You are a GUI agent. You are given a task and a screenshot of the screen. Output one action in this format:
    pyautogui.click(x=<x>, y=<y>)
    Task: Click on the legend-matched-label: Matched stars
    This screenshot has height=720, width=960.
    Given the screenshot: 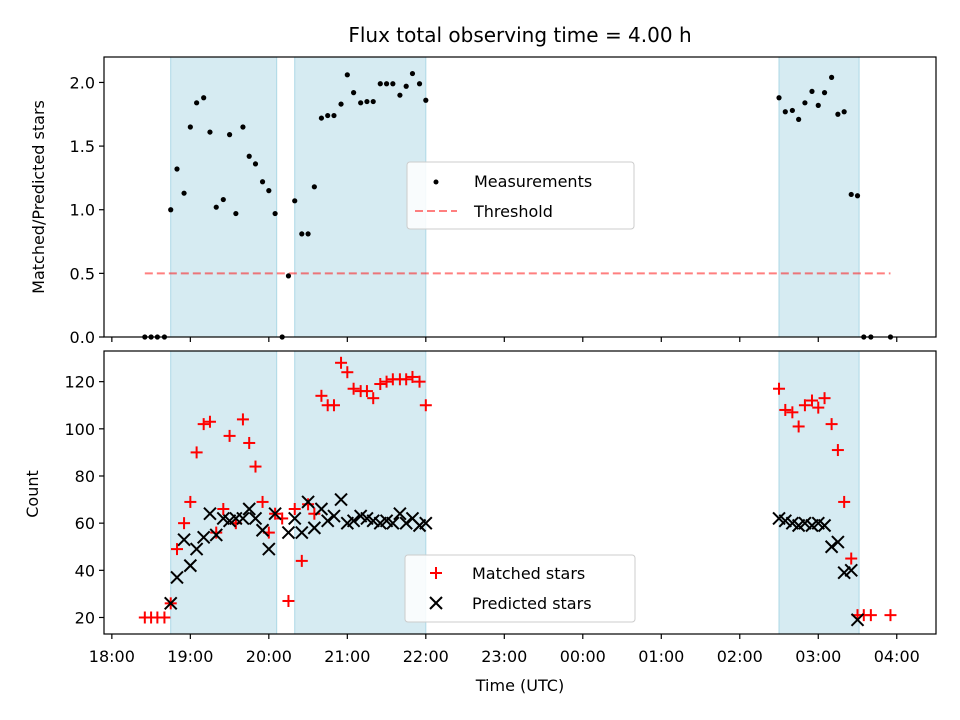 What is the action you would take?
    pyautogui.click(x=528, y=573)
    